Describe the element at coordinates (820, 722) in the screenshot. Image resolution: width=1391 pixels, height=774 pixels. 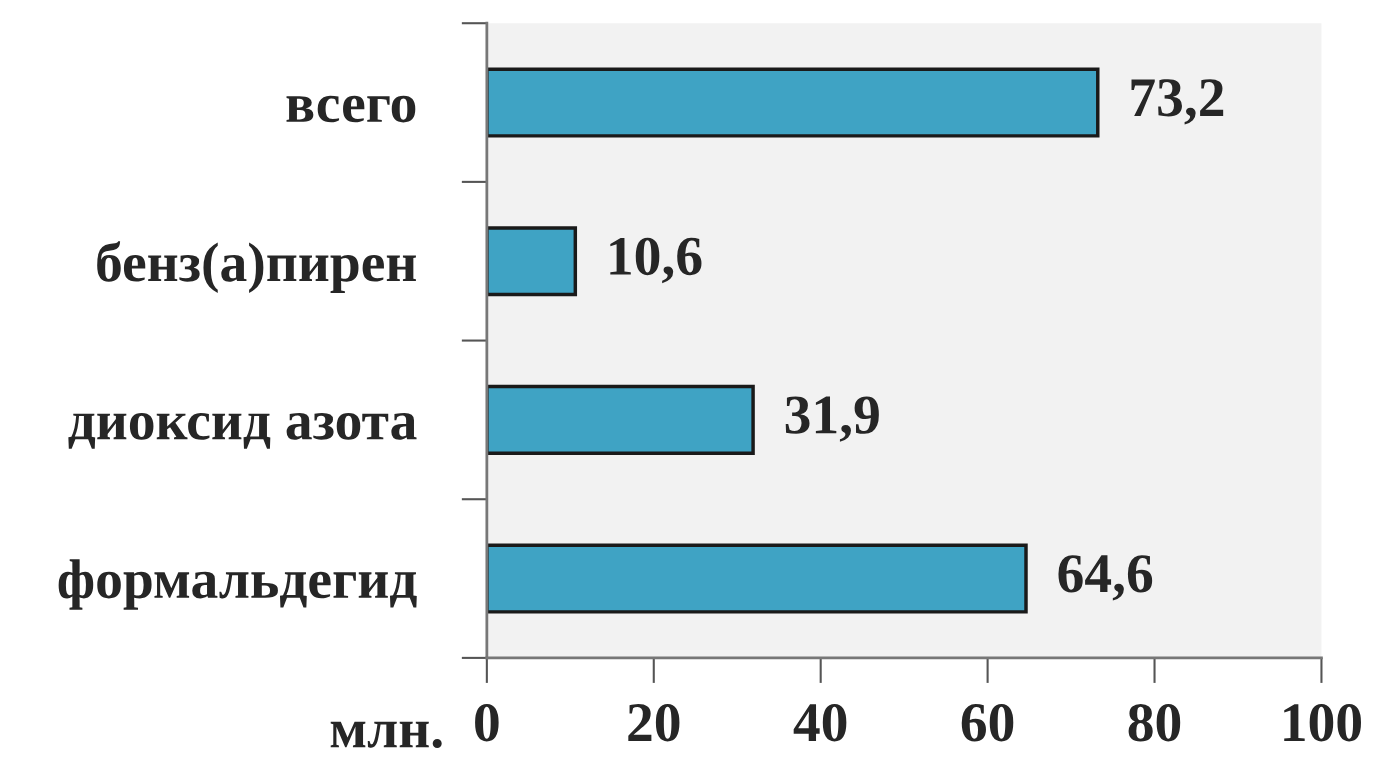
I see `x-tick-label: 40` at that location.